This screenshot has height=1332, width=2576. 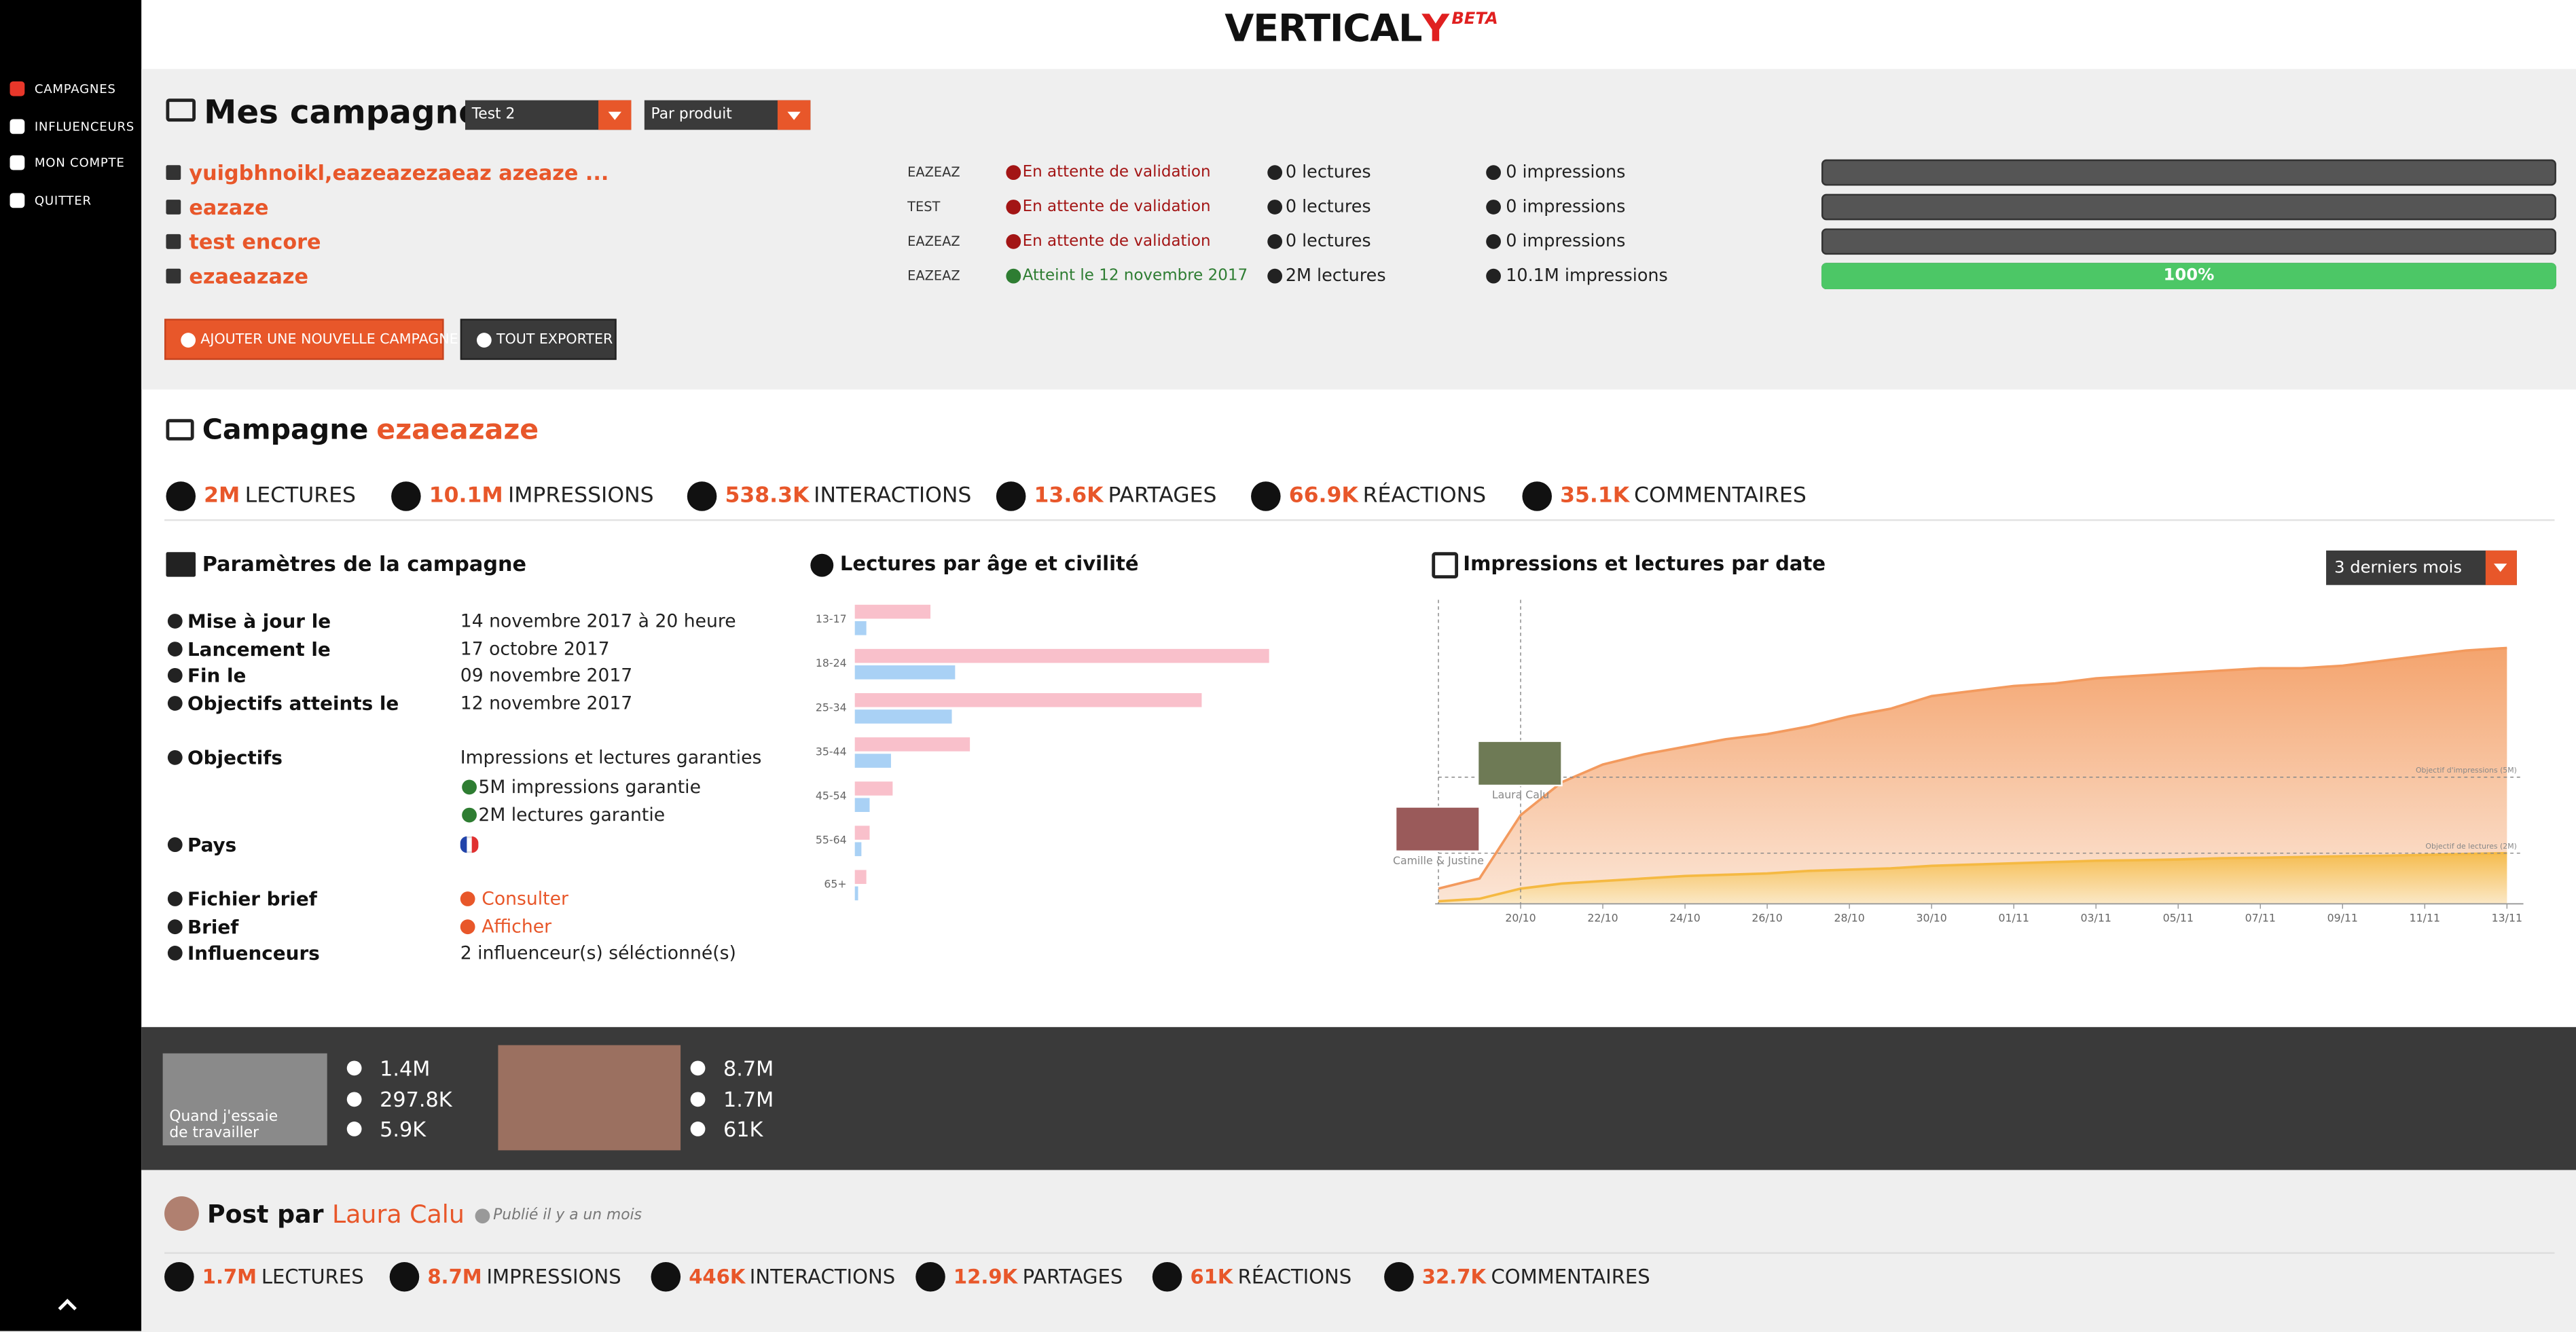 I want to click on folder-open-icon, so click(x=180, y=430).